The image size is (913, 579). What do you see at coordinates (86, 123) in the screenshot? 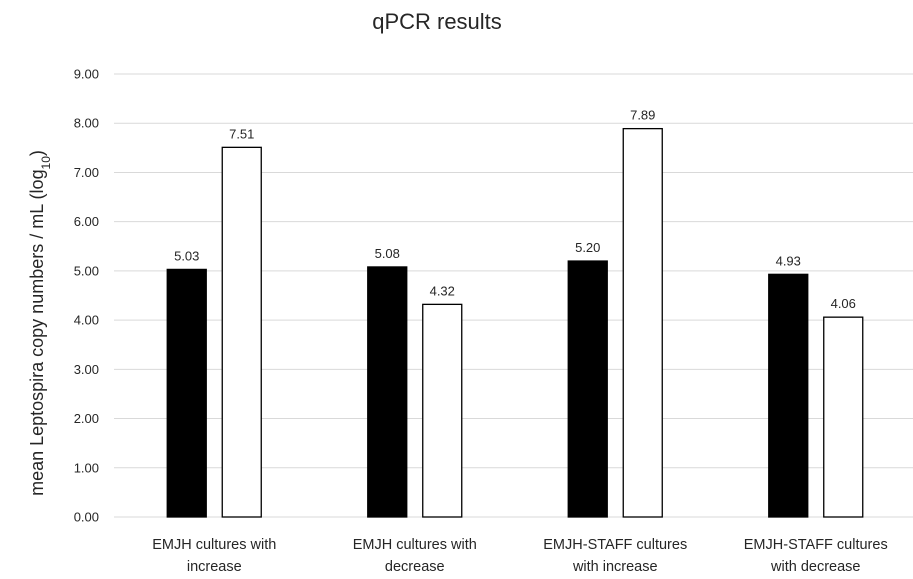
I see `y-tick-label: 8.00` at bounding box center [86, 123].